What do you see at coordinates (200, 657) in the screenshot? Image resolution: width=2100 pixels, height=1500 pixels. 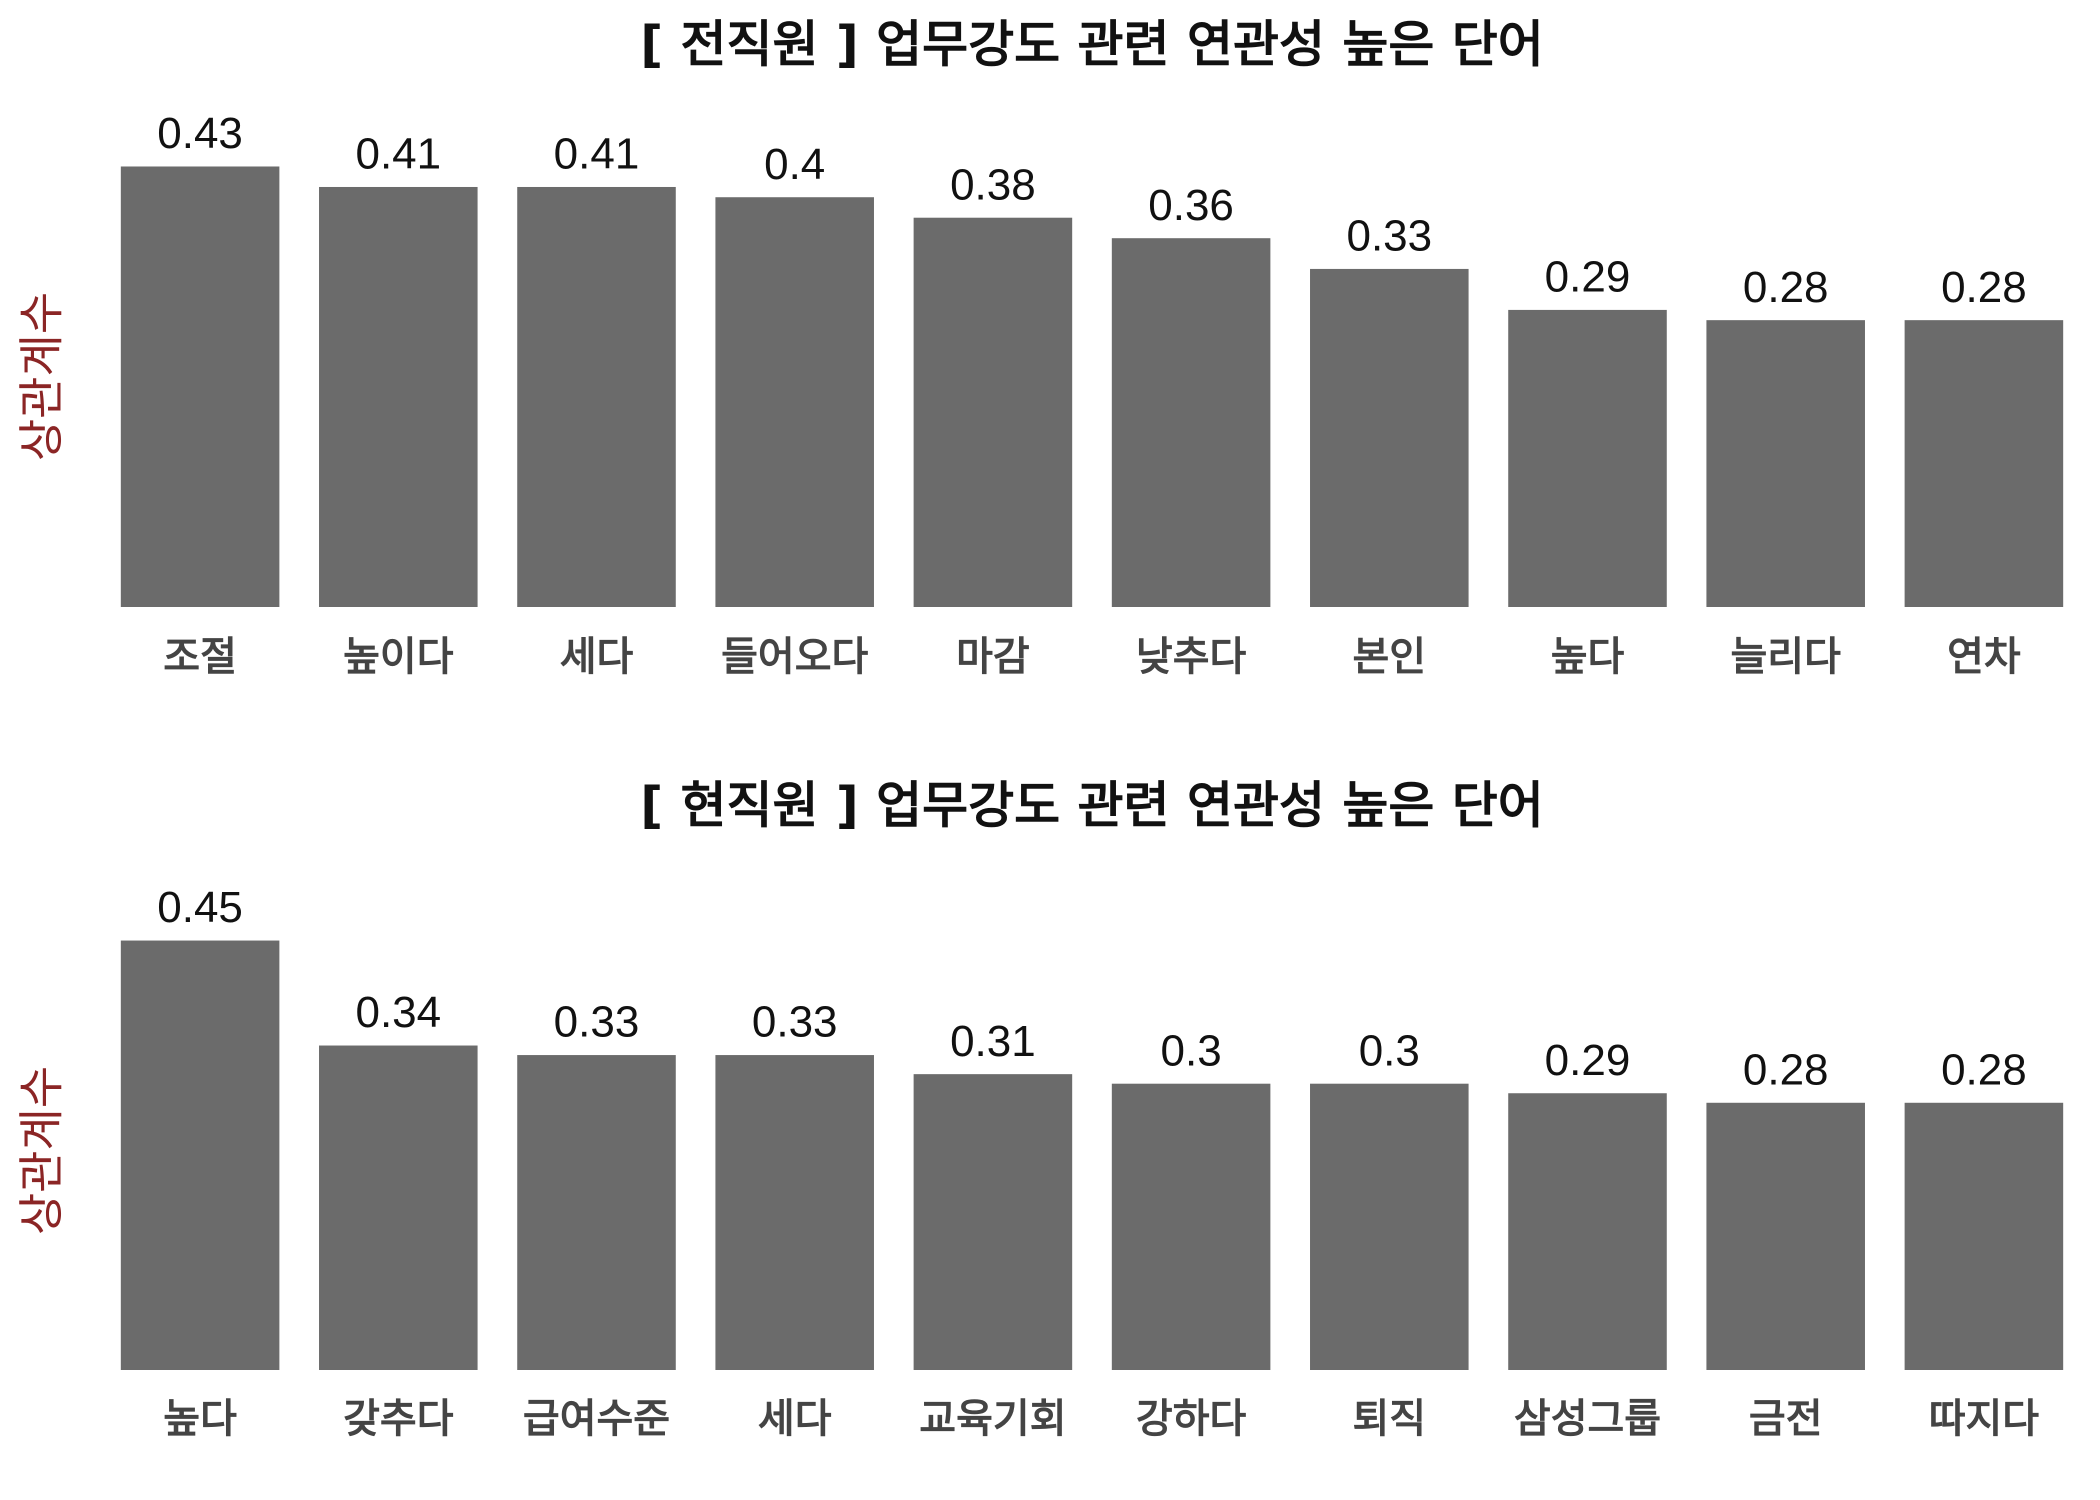 I see `x-tick-label: 조절` at bounding box center [200, 657].